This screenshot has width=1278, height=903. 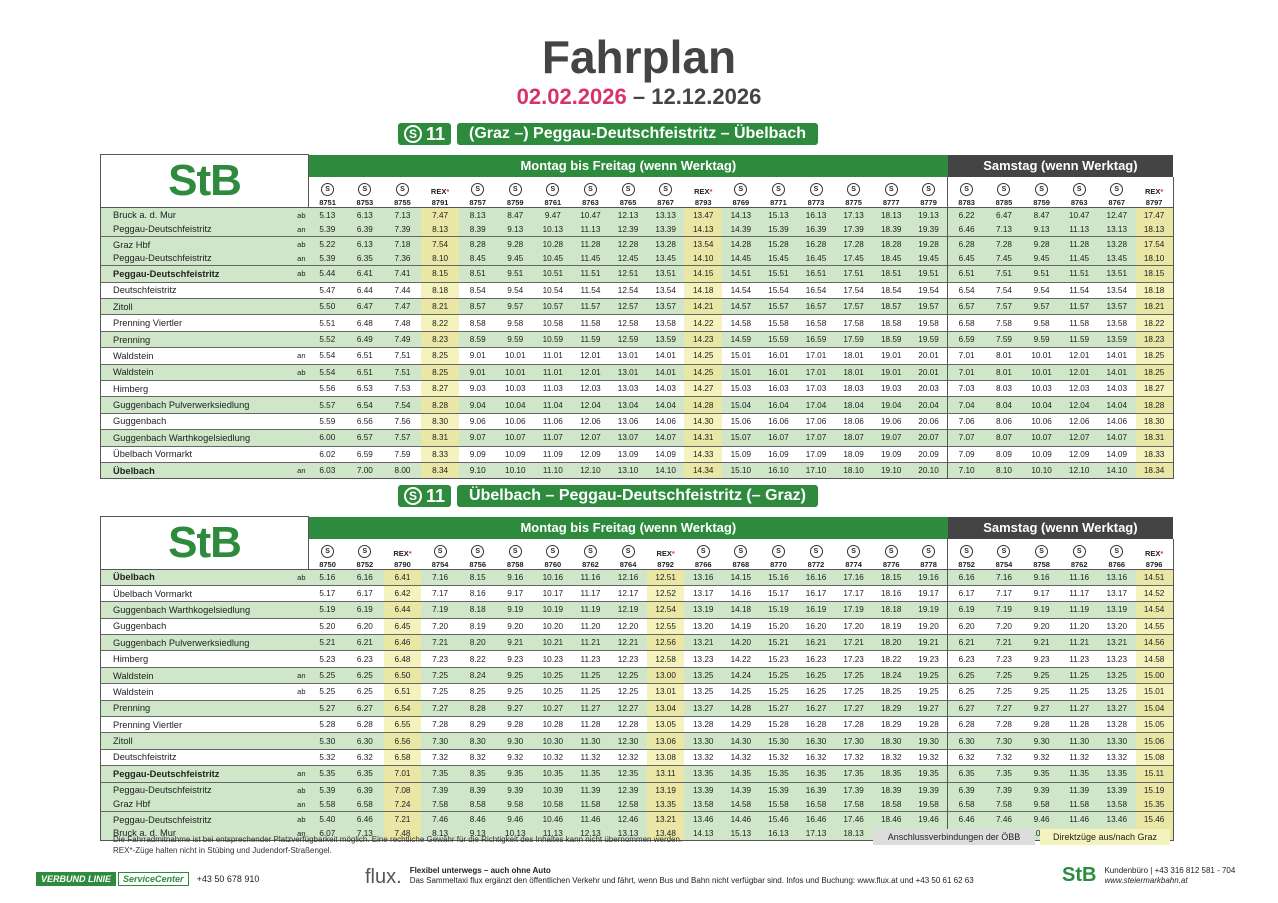 What do you see at coordinates (853, 339) in the screenshot?
I see `departure-time: 17.59` at bounding box center [853, 339].